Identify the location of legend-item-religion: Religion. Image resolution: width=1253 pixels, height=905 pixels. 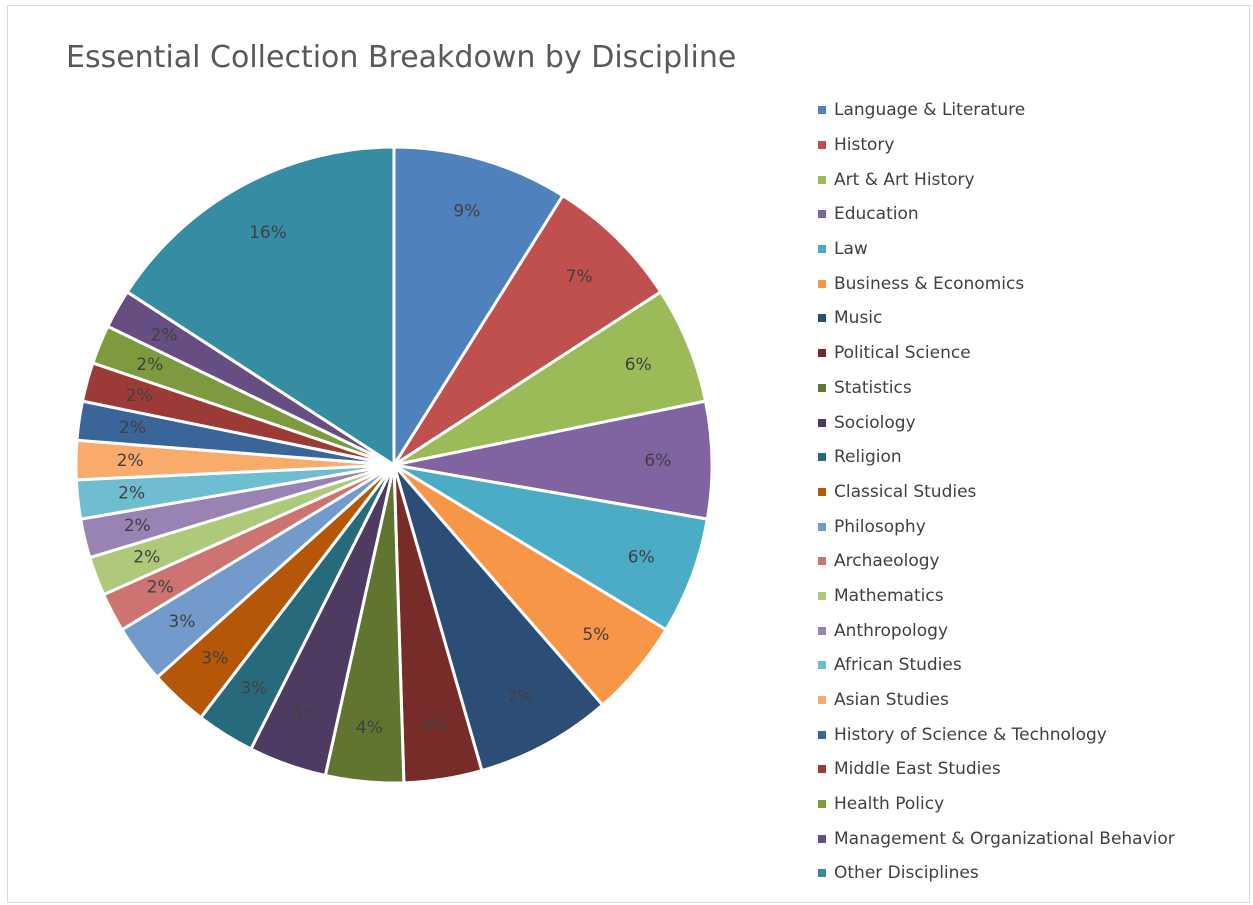
(996, 457).